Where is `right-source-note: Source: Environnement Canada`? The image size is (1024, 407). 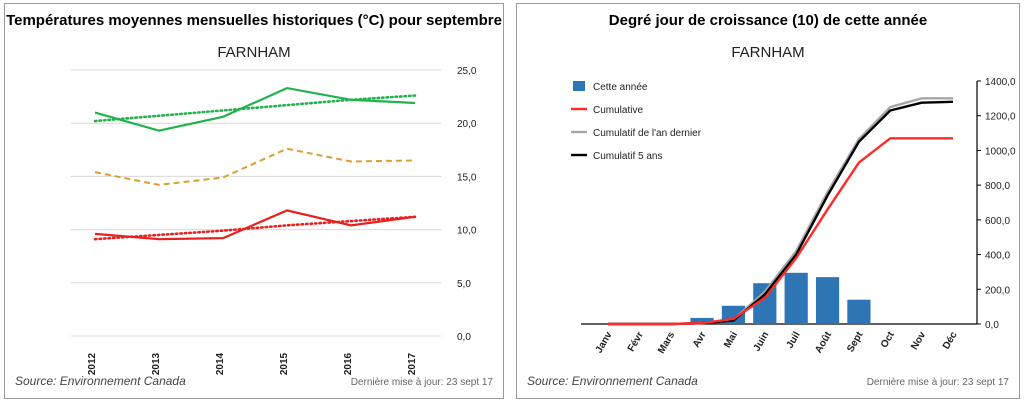 right-source-note: Source: Environnement Canada is located at coordinates (612, 381).